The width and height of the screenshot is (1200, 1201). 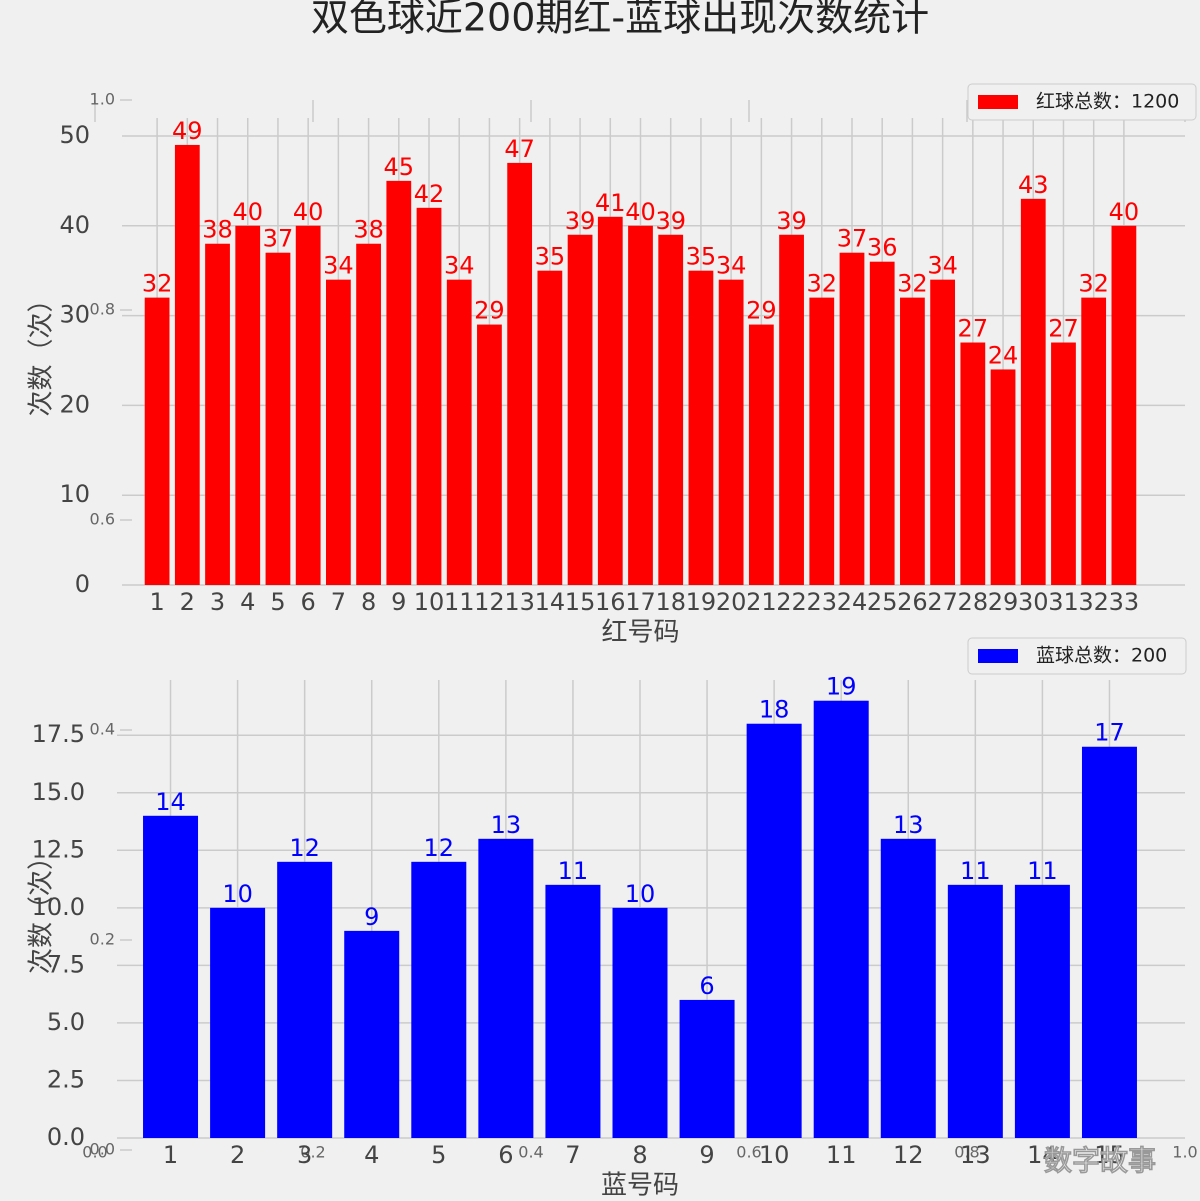 I want to click on x-tick-label: 3, so click(x=217, y=602).